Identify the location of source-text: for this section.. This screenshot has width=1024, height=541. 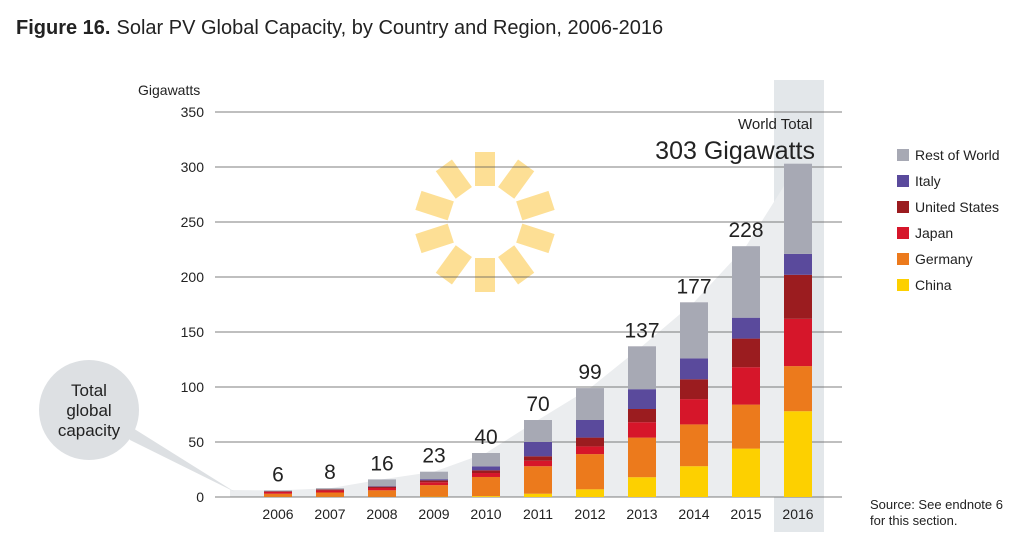
(913, 520).